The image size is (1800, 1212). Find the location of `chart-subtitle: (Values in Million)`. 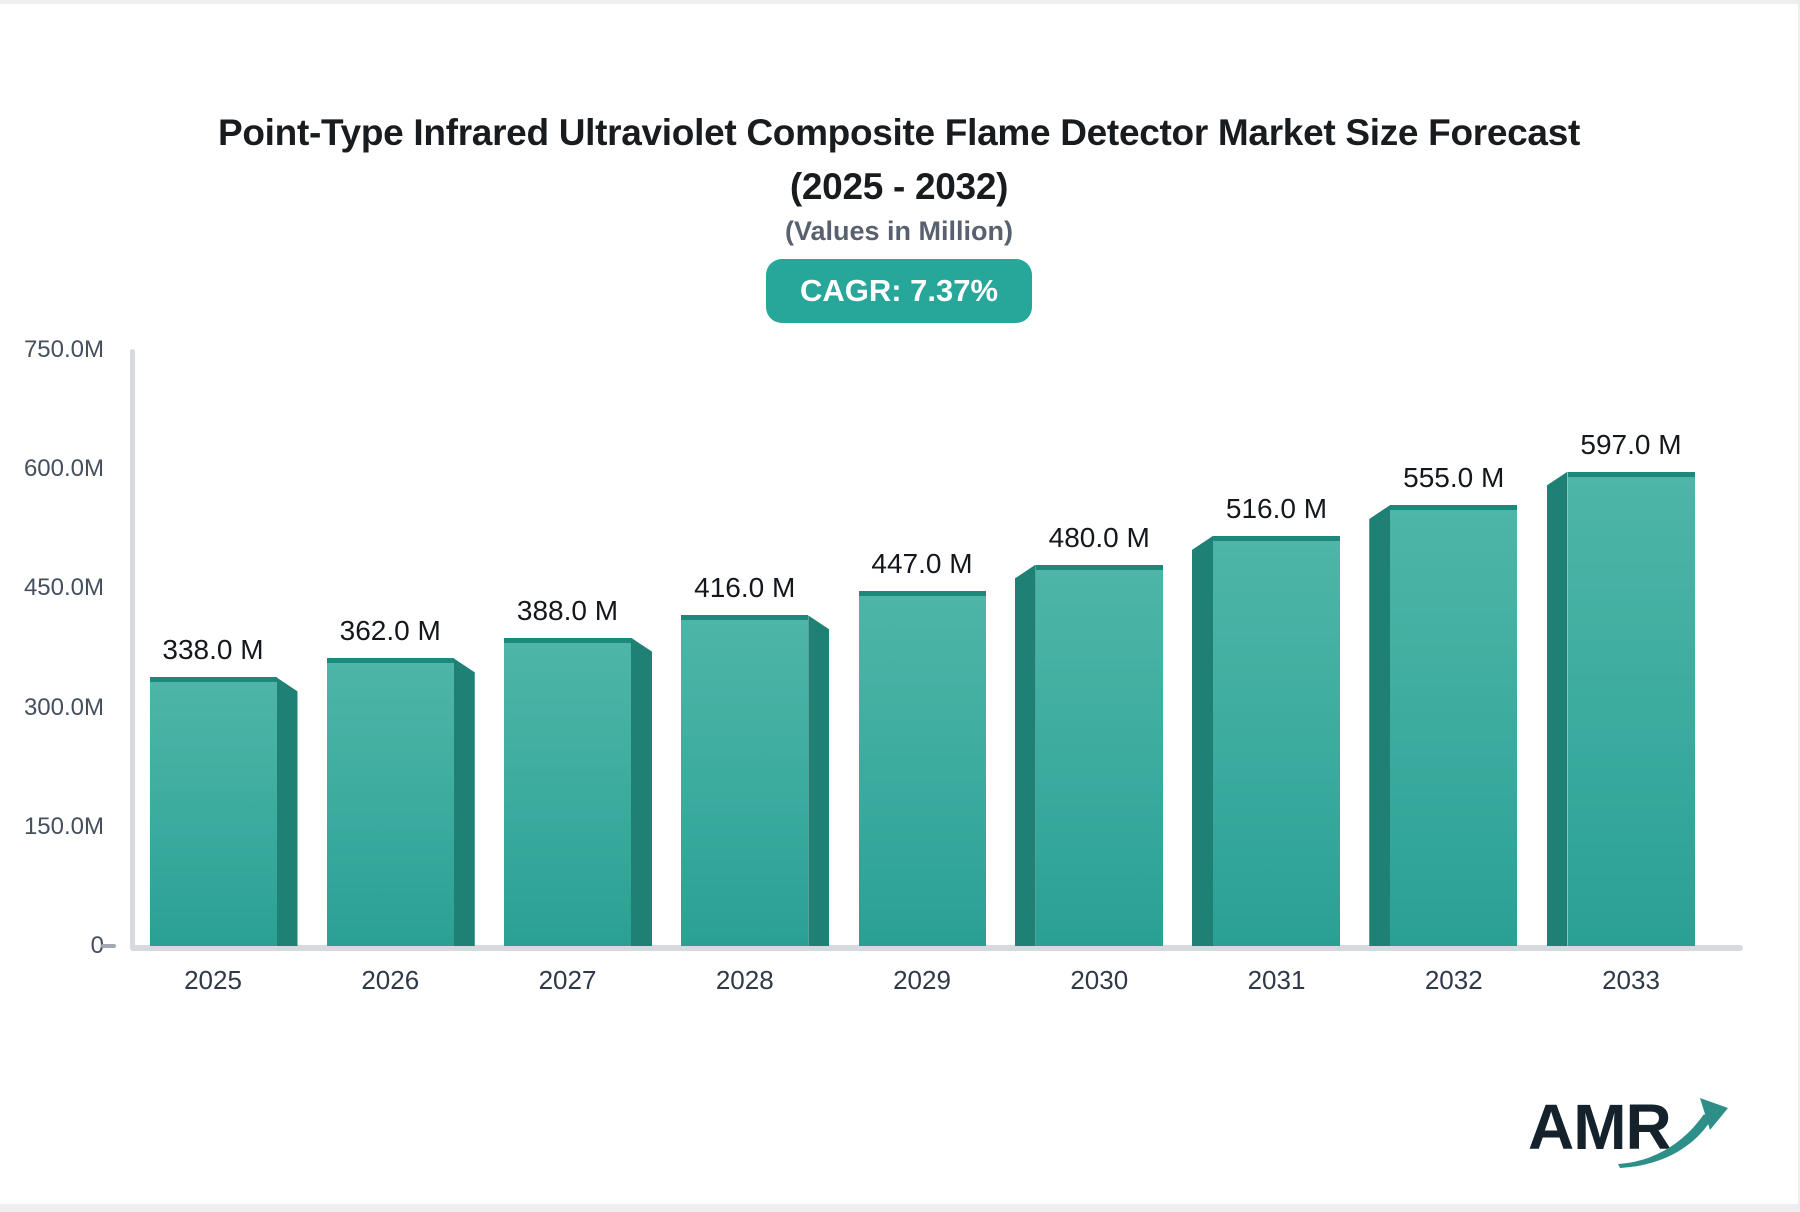

chart-subtitle: (Values in Million) is located at coordinates (899, 231).